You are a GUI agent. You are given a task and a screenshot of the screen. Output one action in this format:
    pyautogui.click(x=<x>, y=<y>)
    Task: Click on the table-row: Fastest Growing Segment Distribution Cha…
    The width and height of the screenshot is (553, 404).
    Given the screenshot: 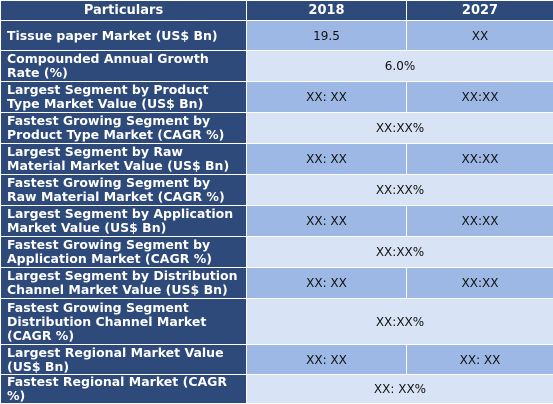 What is the action you would take?
    pyautogui.click(x=277, y=322)
    